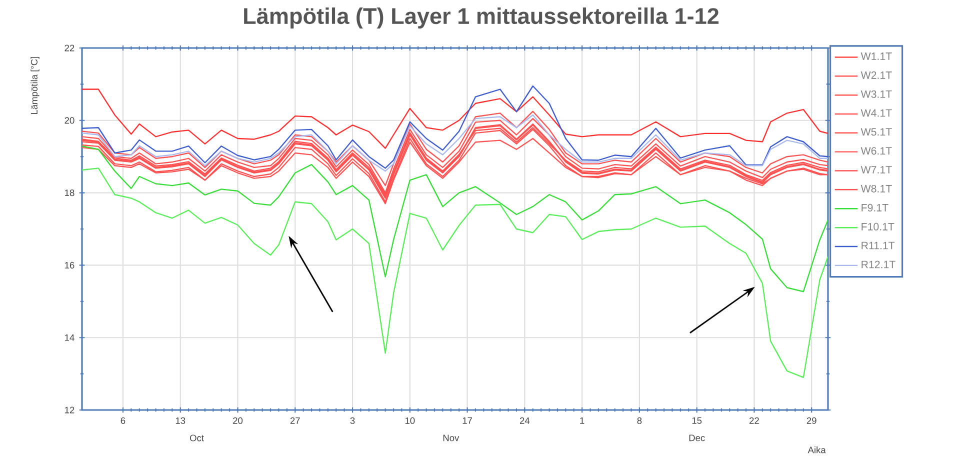  What do you see at coordinates (697, 420) in the screenshot?
I see `x-tick-label: 15` at bounding box center [697, 420].